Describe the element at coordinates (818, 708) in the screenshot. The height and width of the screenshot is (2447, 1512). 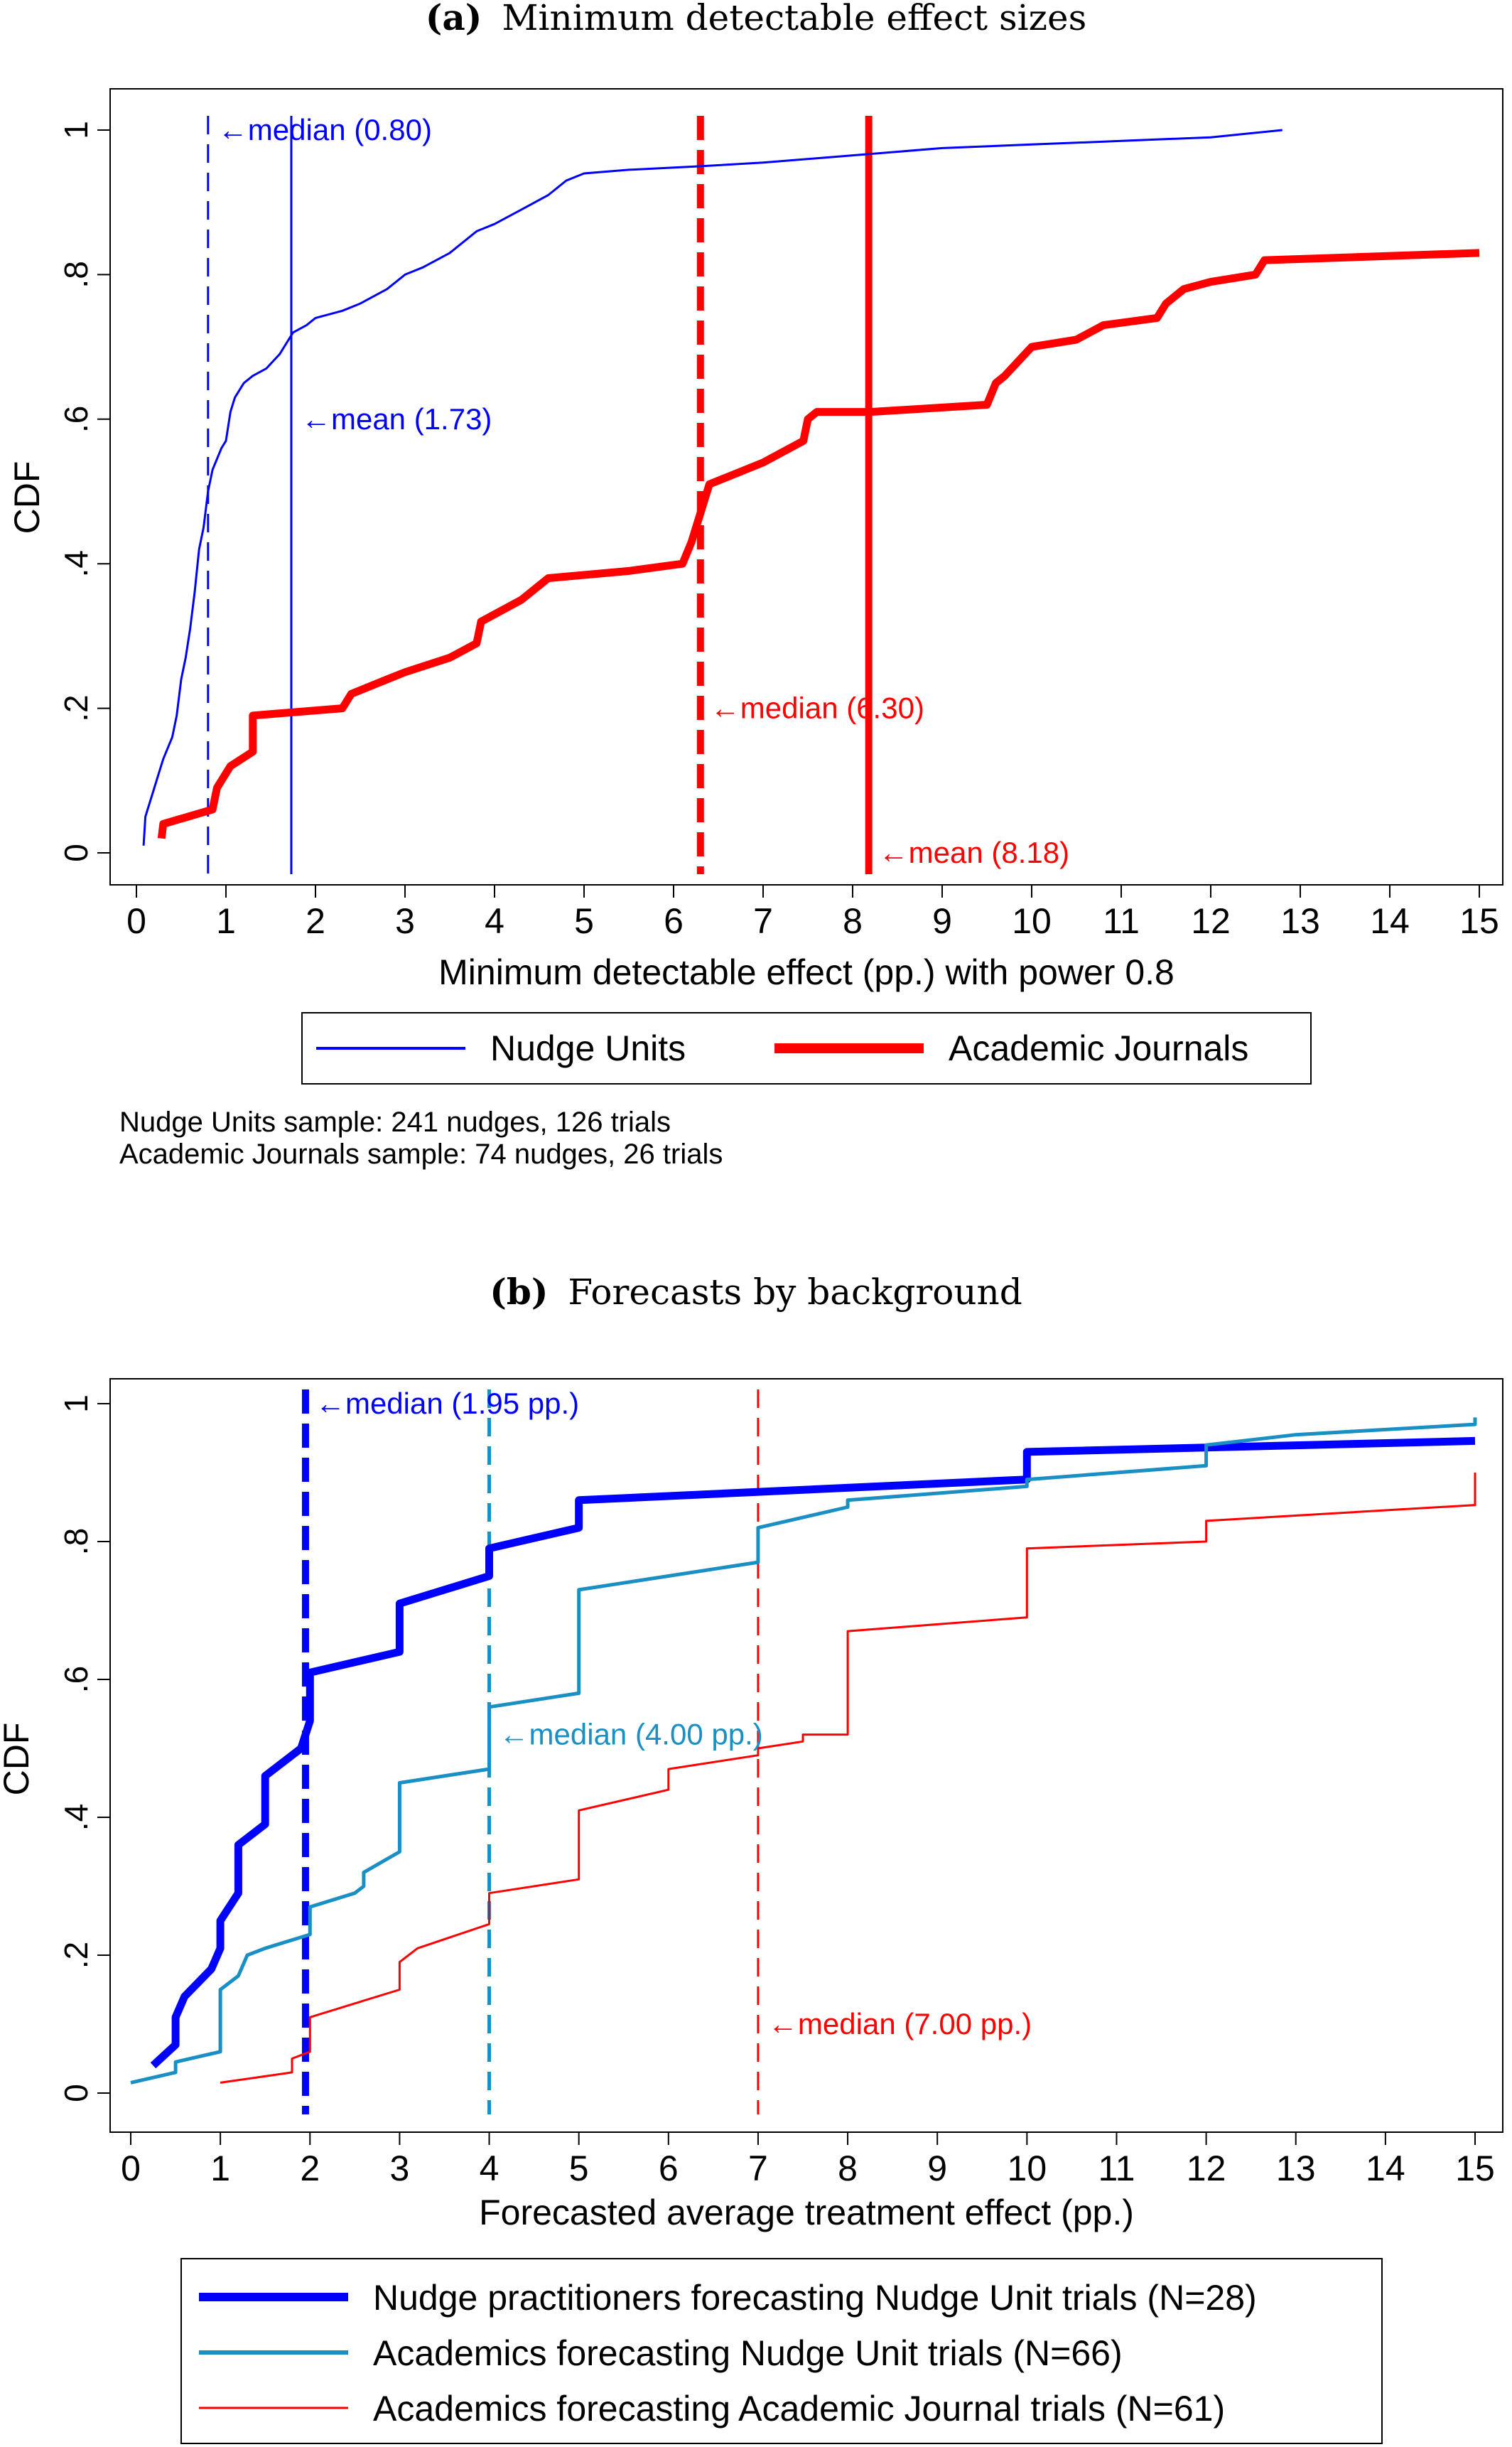
I see `reference-line-label: ←median (6.30)` at that location.